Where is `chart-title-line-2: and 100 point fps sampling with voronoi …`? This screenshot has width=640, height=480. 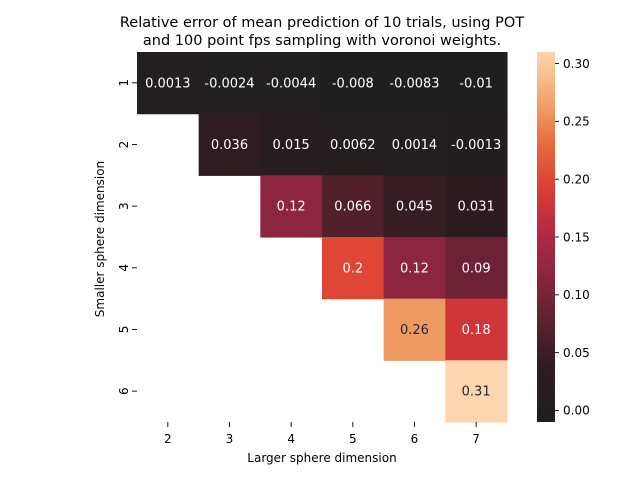
chart-title-line-2: and 100 point fps sampling with voronoi … is located at coordinates (322, 41).